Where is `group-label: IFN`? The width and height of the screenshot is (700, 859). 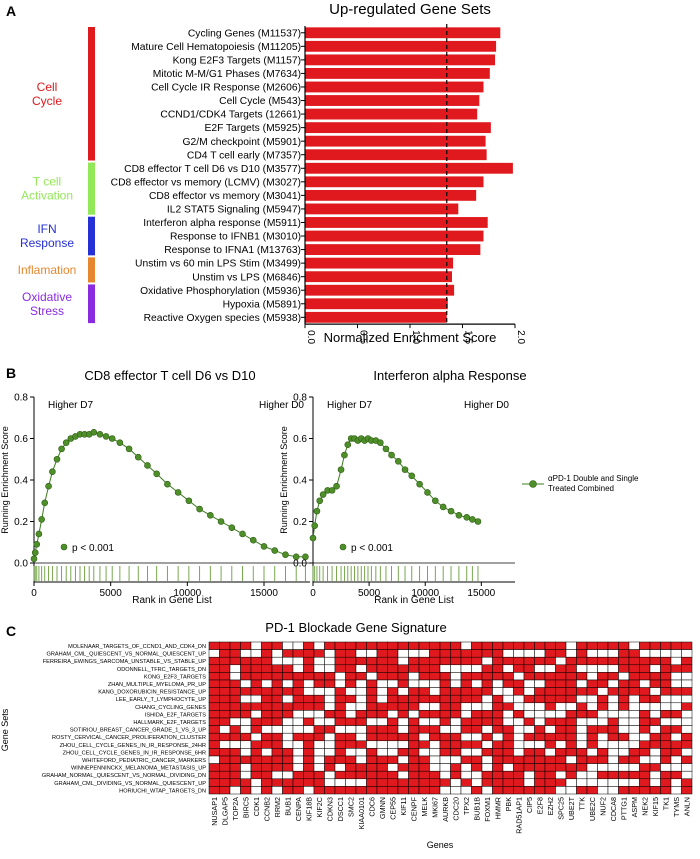 group-label: IFN is located at coordinates (46, 229).